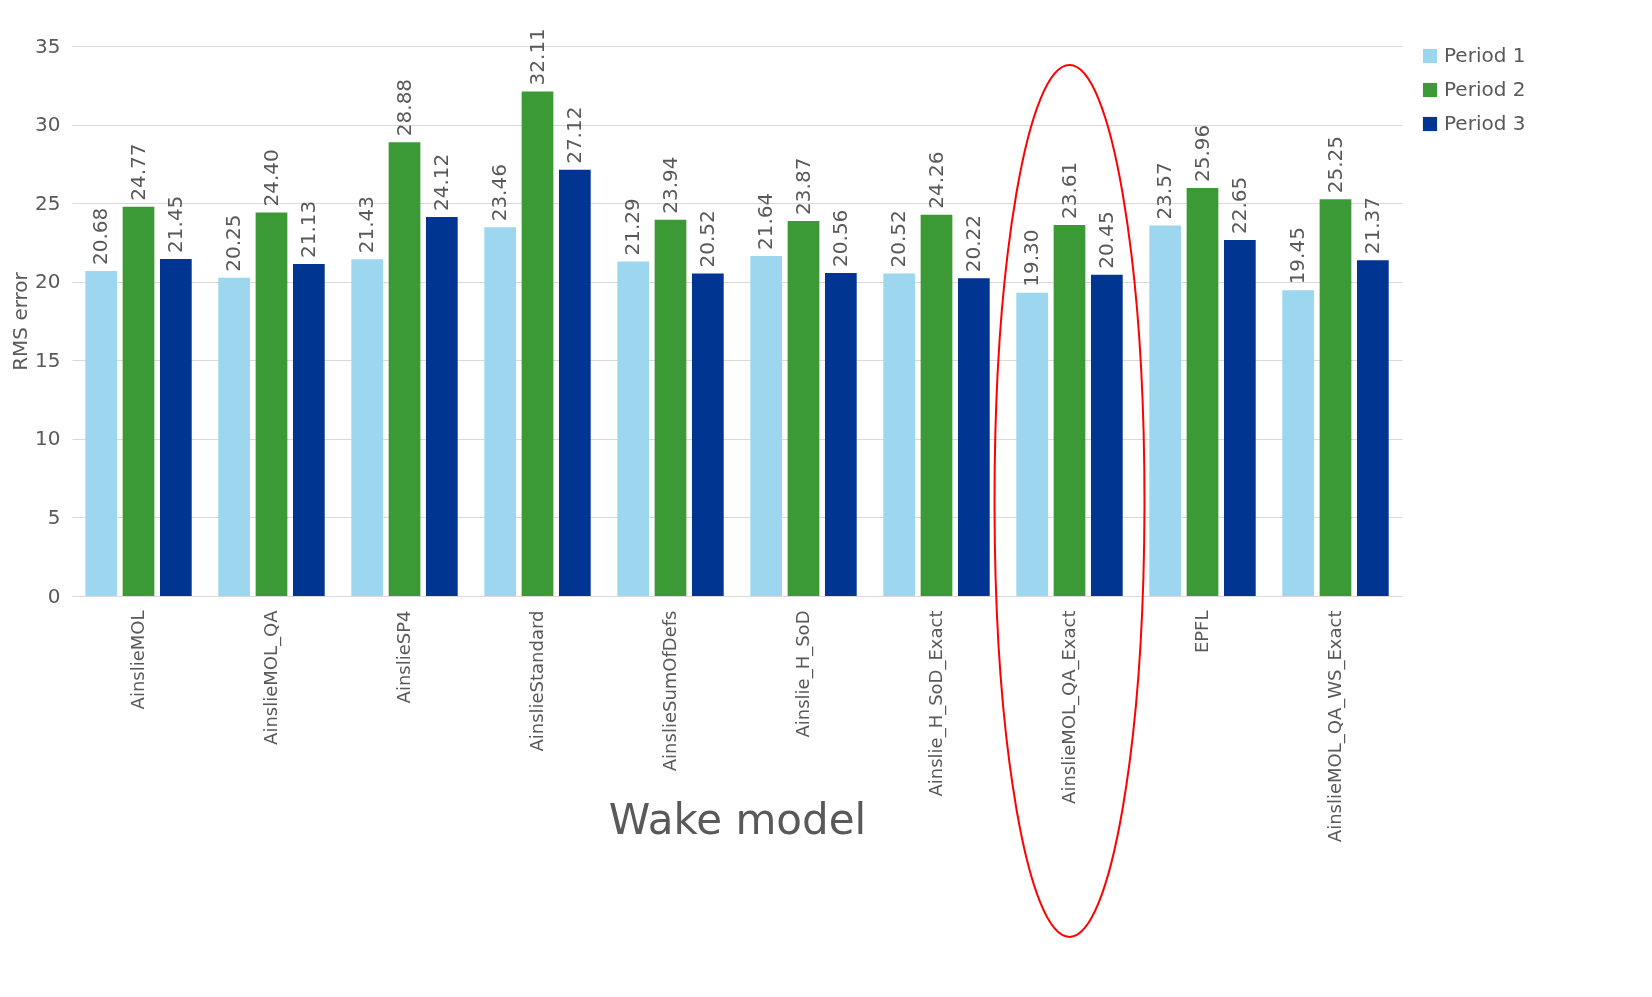 The width and height of the screenshot is (1652, 997). I want to click on x-axis-title: Wake model, so click(737, 819).